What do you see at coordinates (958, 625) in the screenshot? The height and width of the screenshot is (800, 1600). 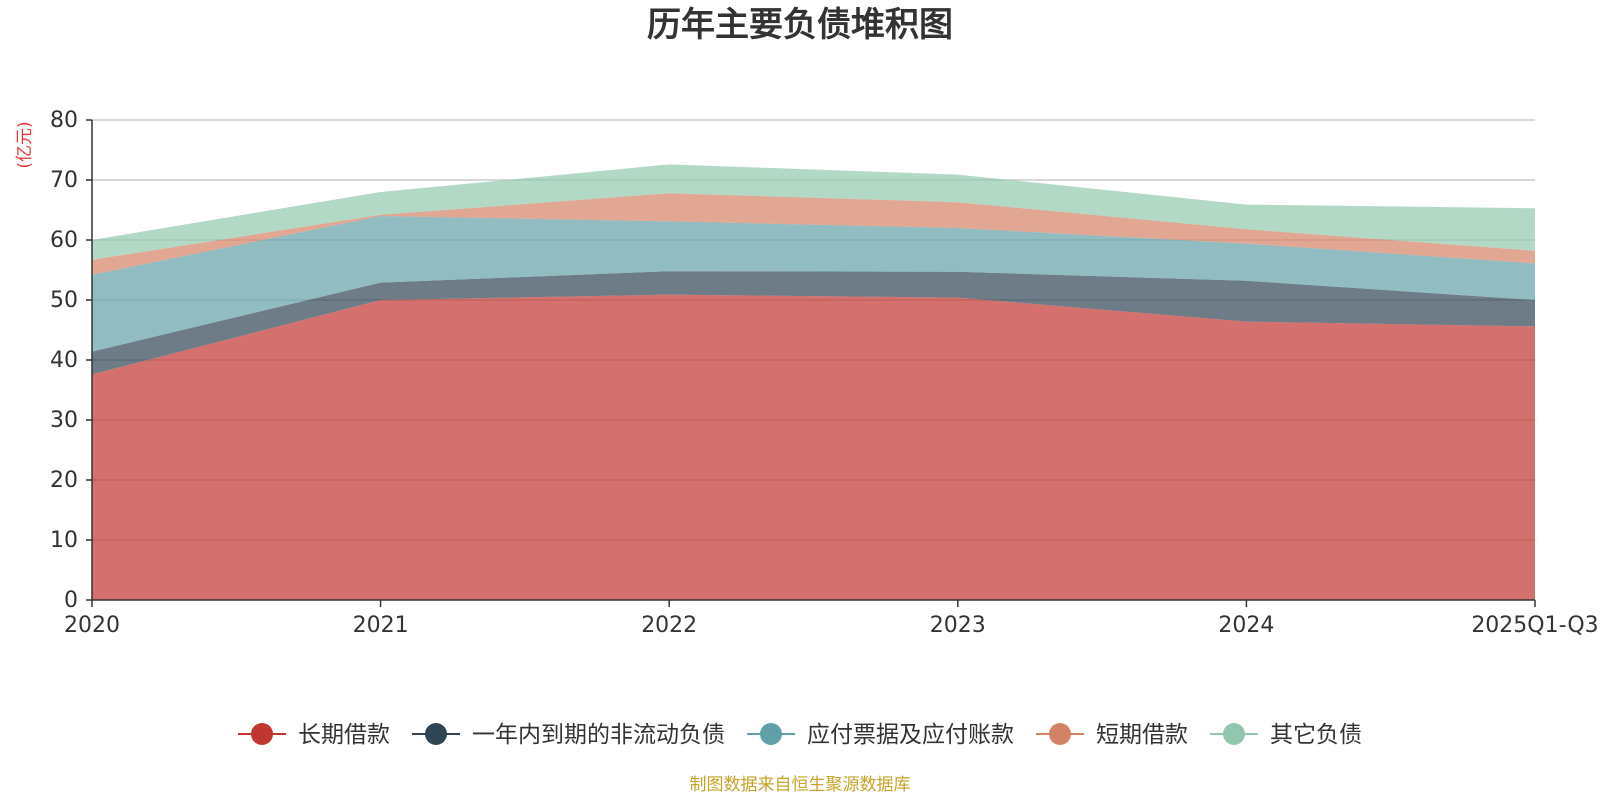 I see `x-tick-label: 2023` at bounding box center [958, 625].